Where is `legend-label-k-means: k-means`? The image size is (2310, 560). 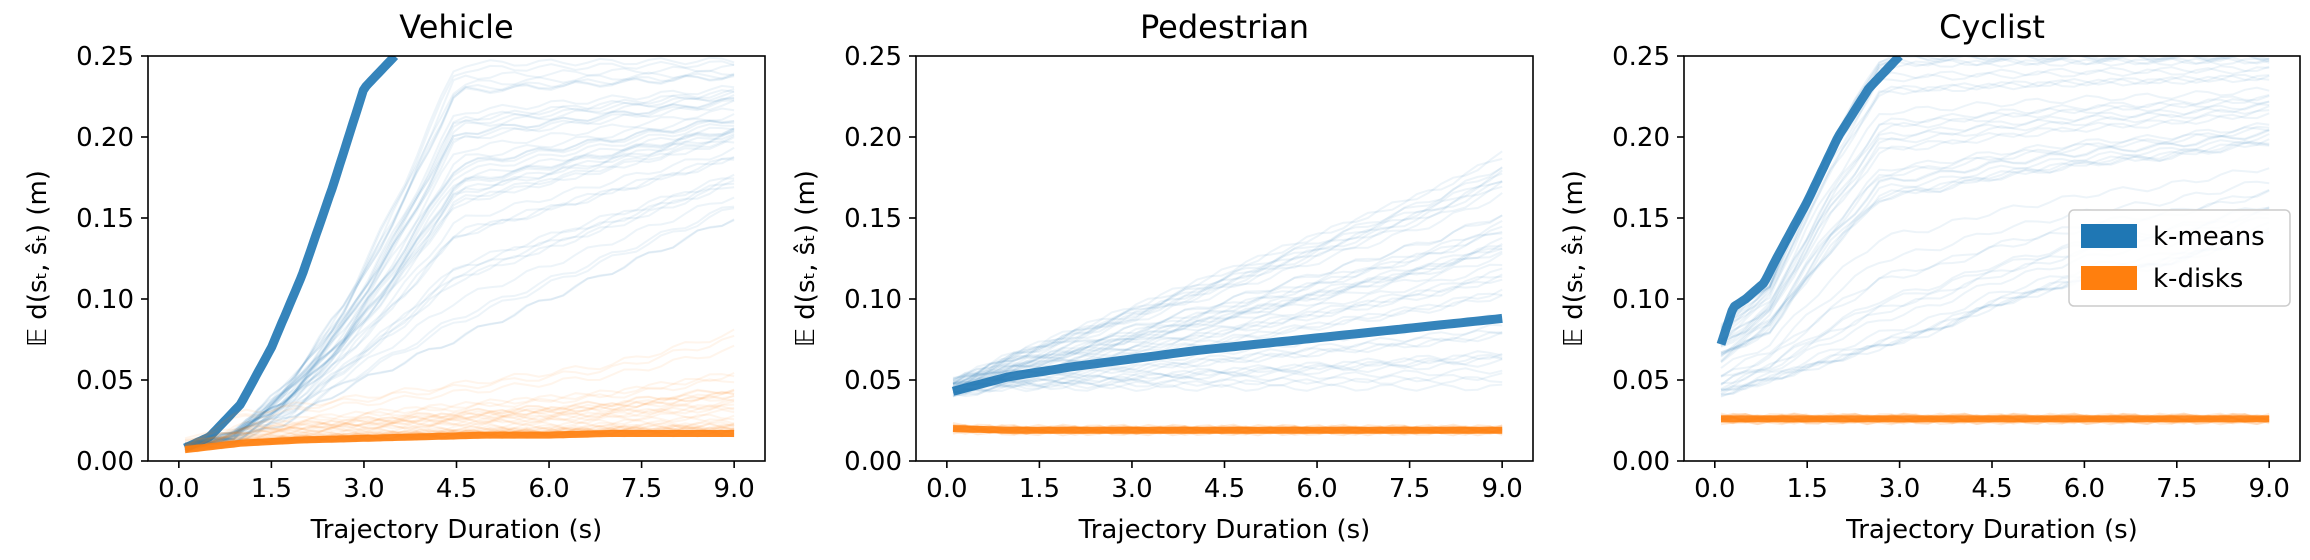 legend-label-k-means: k-means is located at coordinates (2209, 237).